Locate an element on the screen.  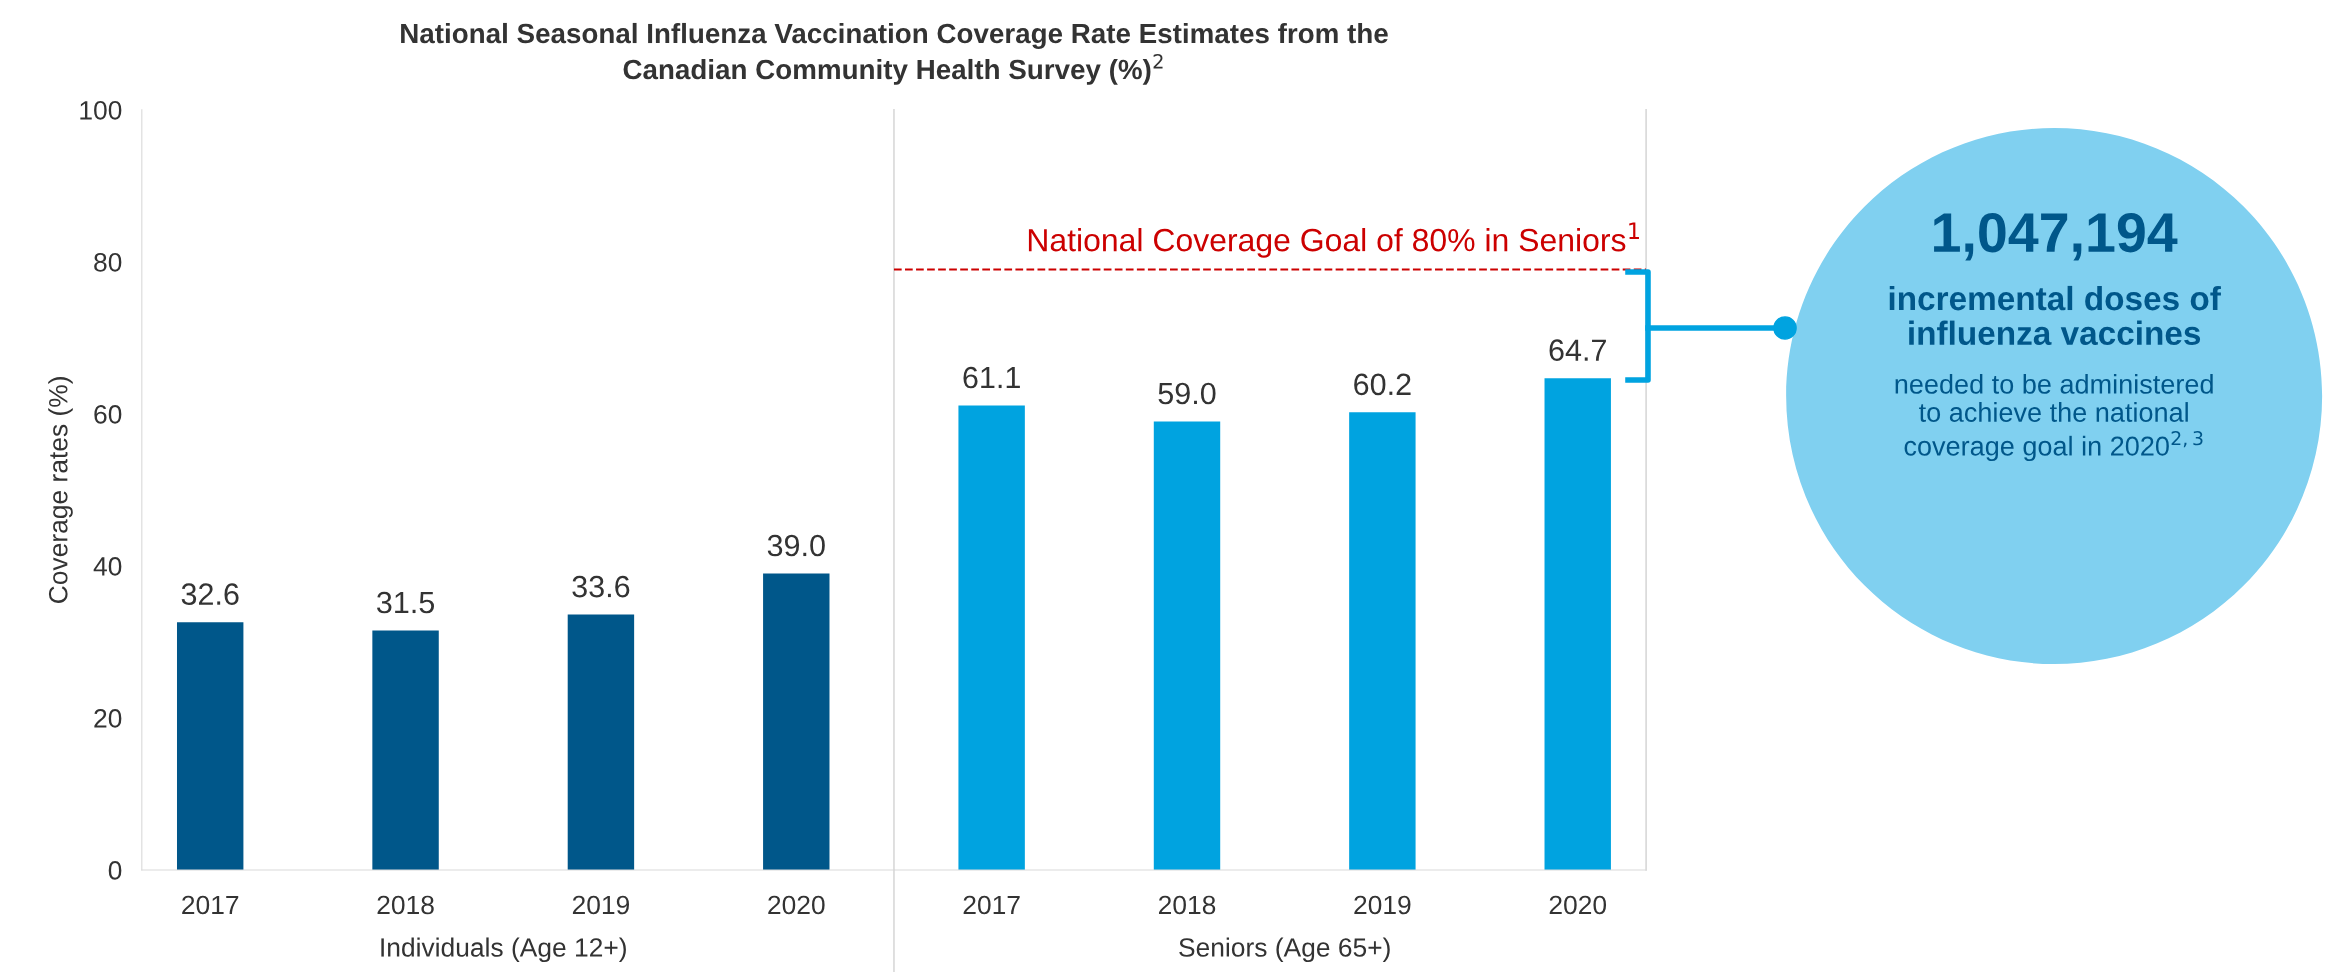
y-tick-label: 100 is located at coordinates (101, 110).